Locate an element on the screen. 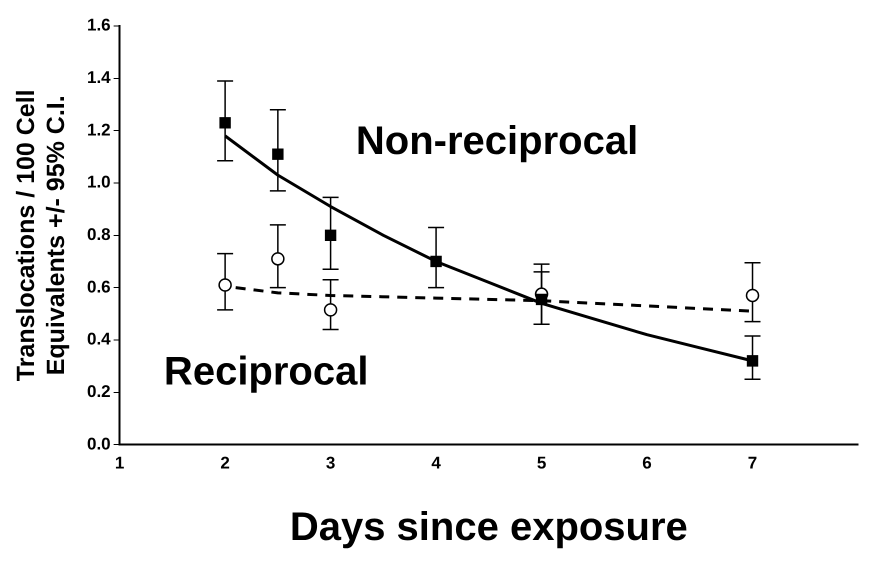 This screenshot has height=565, width=884. series-label: Reciprocal is located at coordinates (266, 371).